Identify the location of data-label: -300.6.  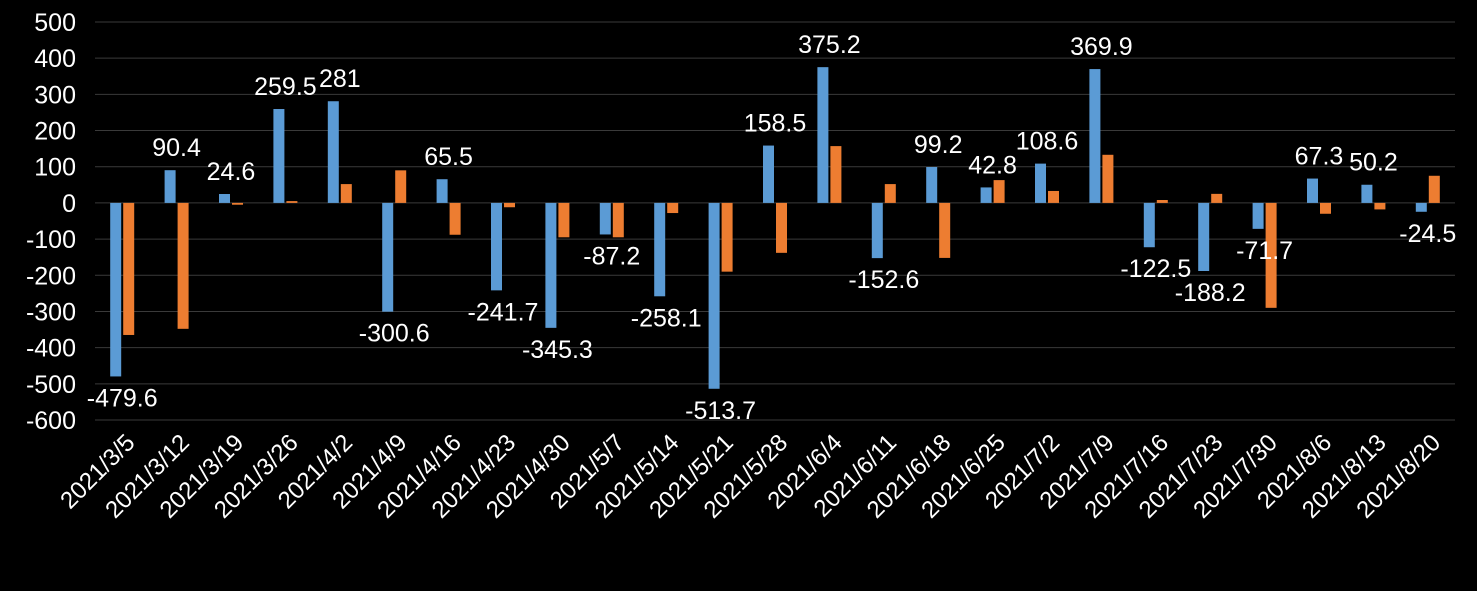
(394, 334).